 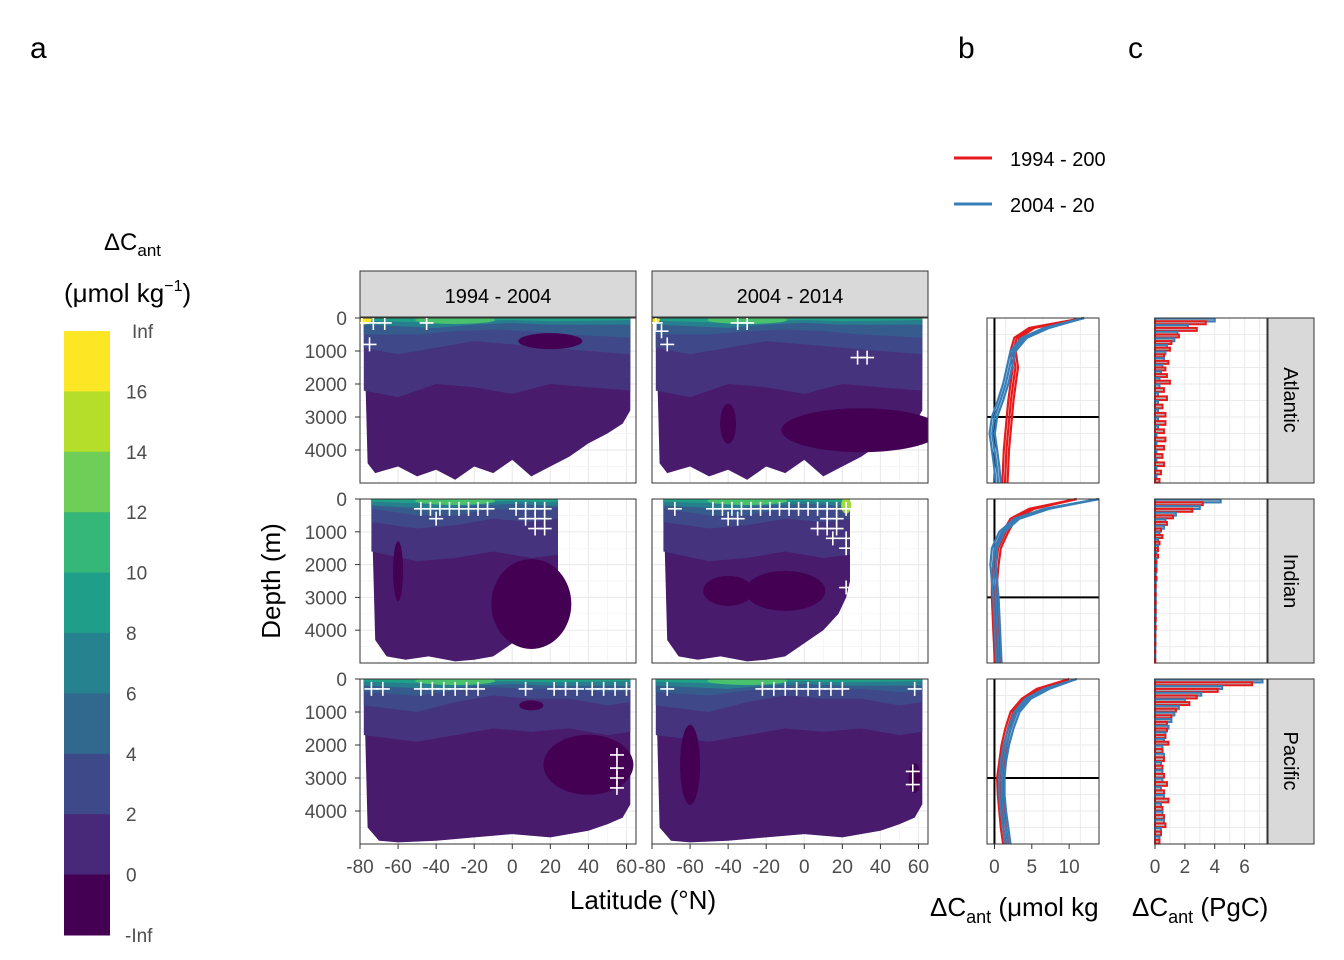 What do you see at coordinates (131, 694) in the screenshot?
I see `legend-label: 6` at bounding box center [131, 694].